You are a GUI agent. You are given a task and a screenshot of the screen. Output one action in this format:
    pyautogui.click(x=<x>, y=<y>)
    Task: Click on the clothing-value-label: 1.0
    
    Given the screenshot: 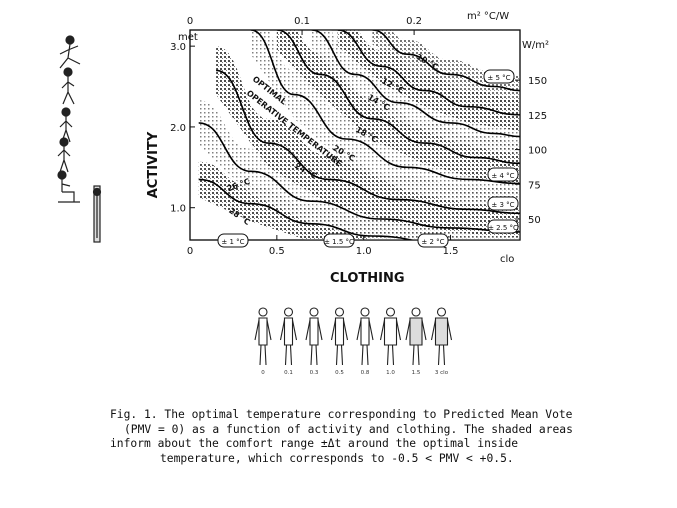 What is the action you would take?
    pyautogui.click(x=390, y=373)
    